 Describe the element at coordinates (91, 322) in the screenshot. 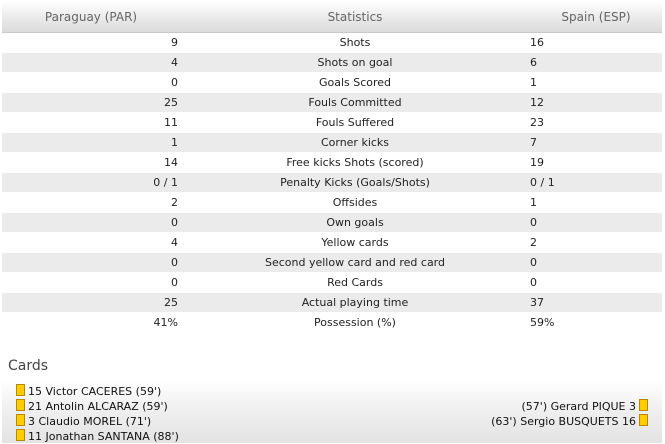

I see `stat-value-left: 41%` at that location.